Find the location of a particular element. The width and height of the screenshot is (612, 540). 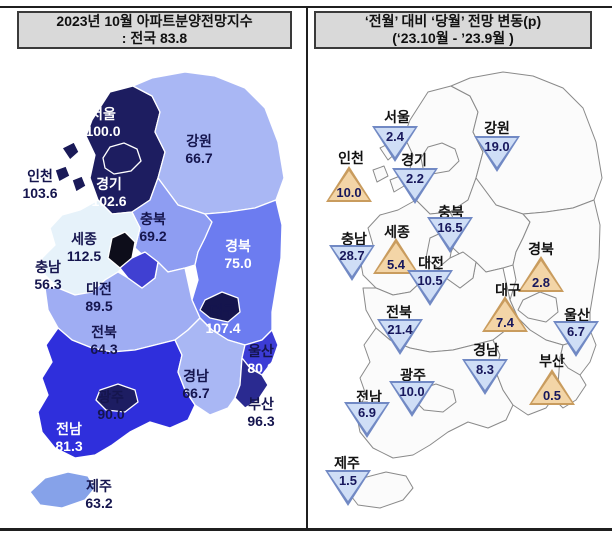

province-shape-busan is located at coordinates (251, 383).